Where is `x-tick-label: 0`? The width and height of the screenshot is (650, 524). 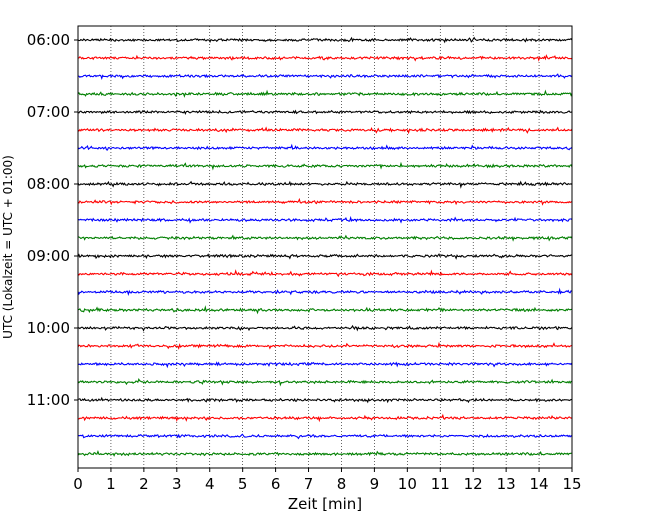
x-tick-label: 0 is located at coordinates (78, 484).